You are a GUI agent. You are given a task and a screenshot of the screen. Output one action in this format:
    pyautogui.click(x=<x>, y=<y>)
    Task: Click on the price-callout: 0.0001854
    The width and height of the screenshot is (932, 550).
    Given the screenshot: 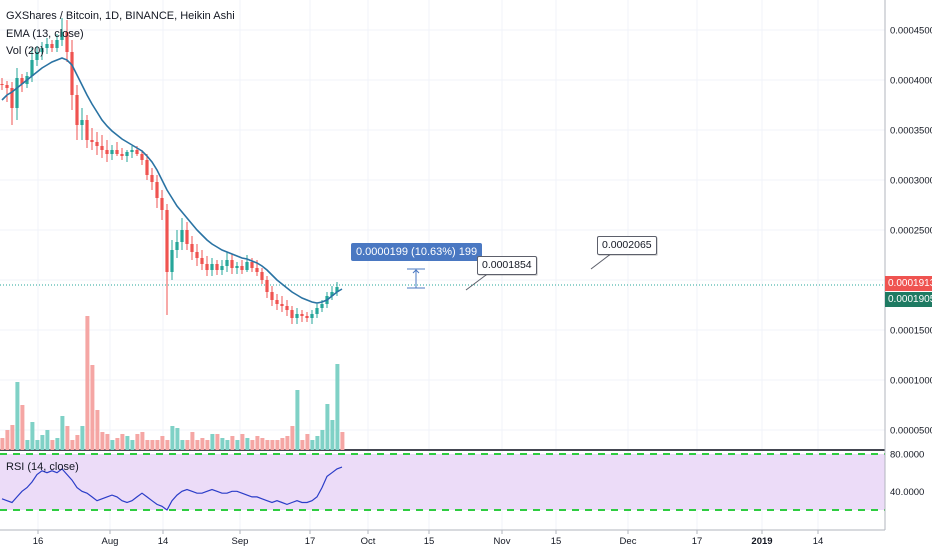 What is the action you would take?
    pyautogui.click(x=507, y=265)
    